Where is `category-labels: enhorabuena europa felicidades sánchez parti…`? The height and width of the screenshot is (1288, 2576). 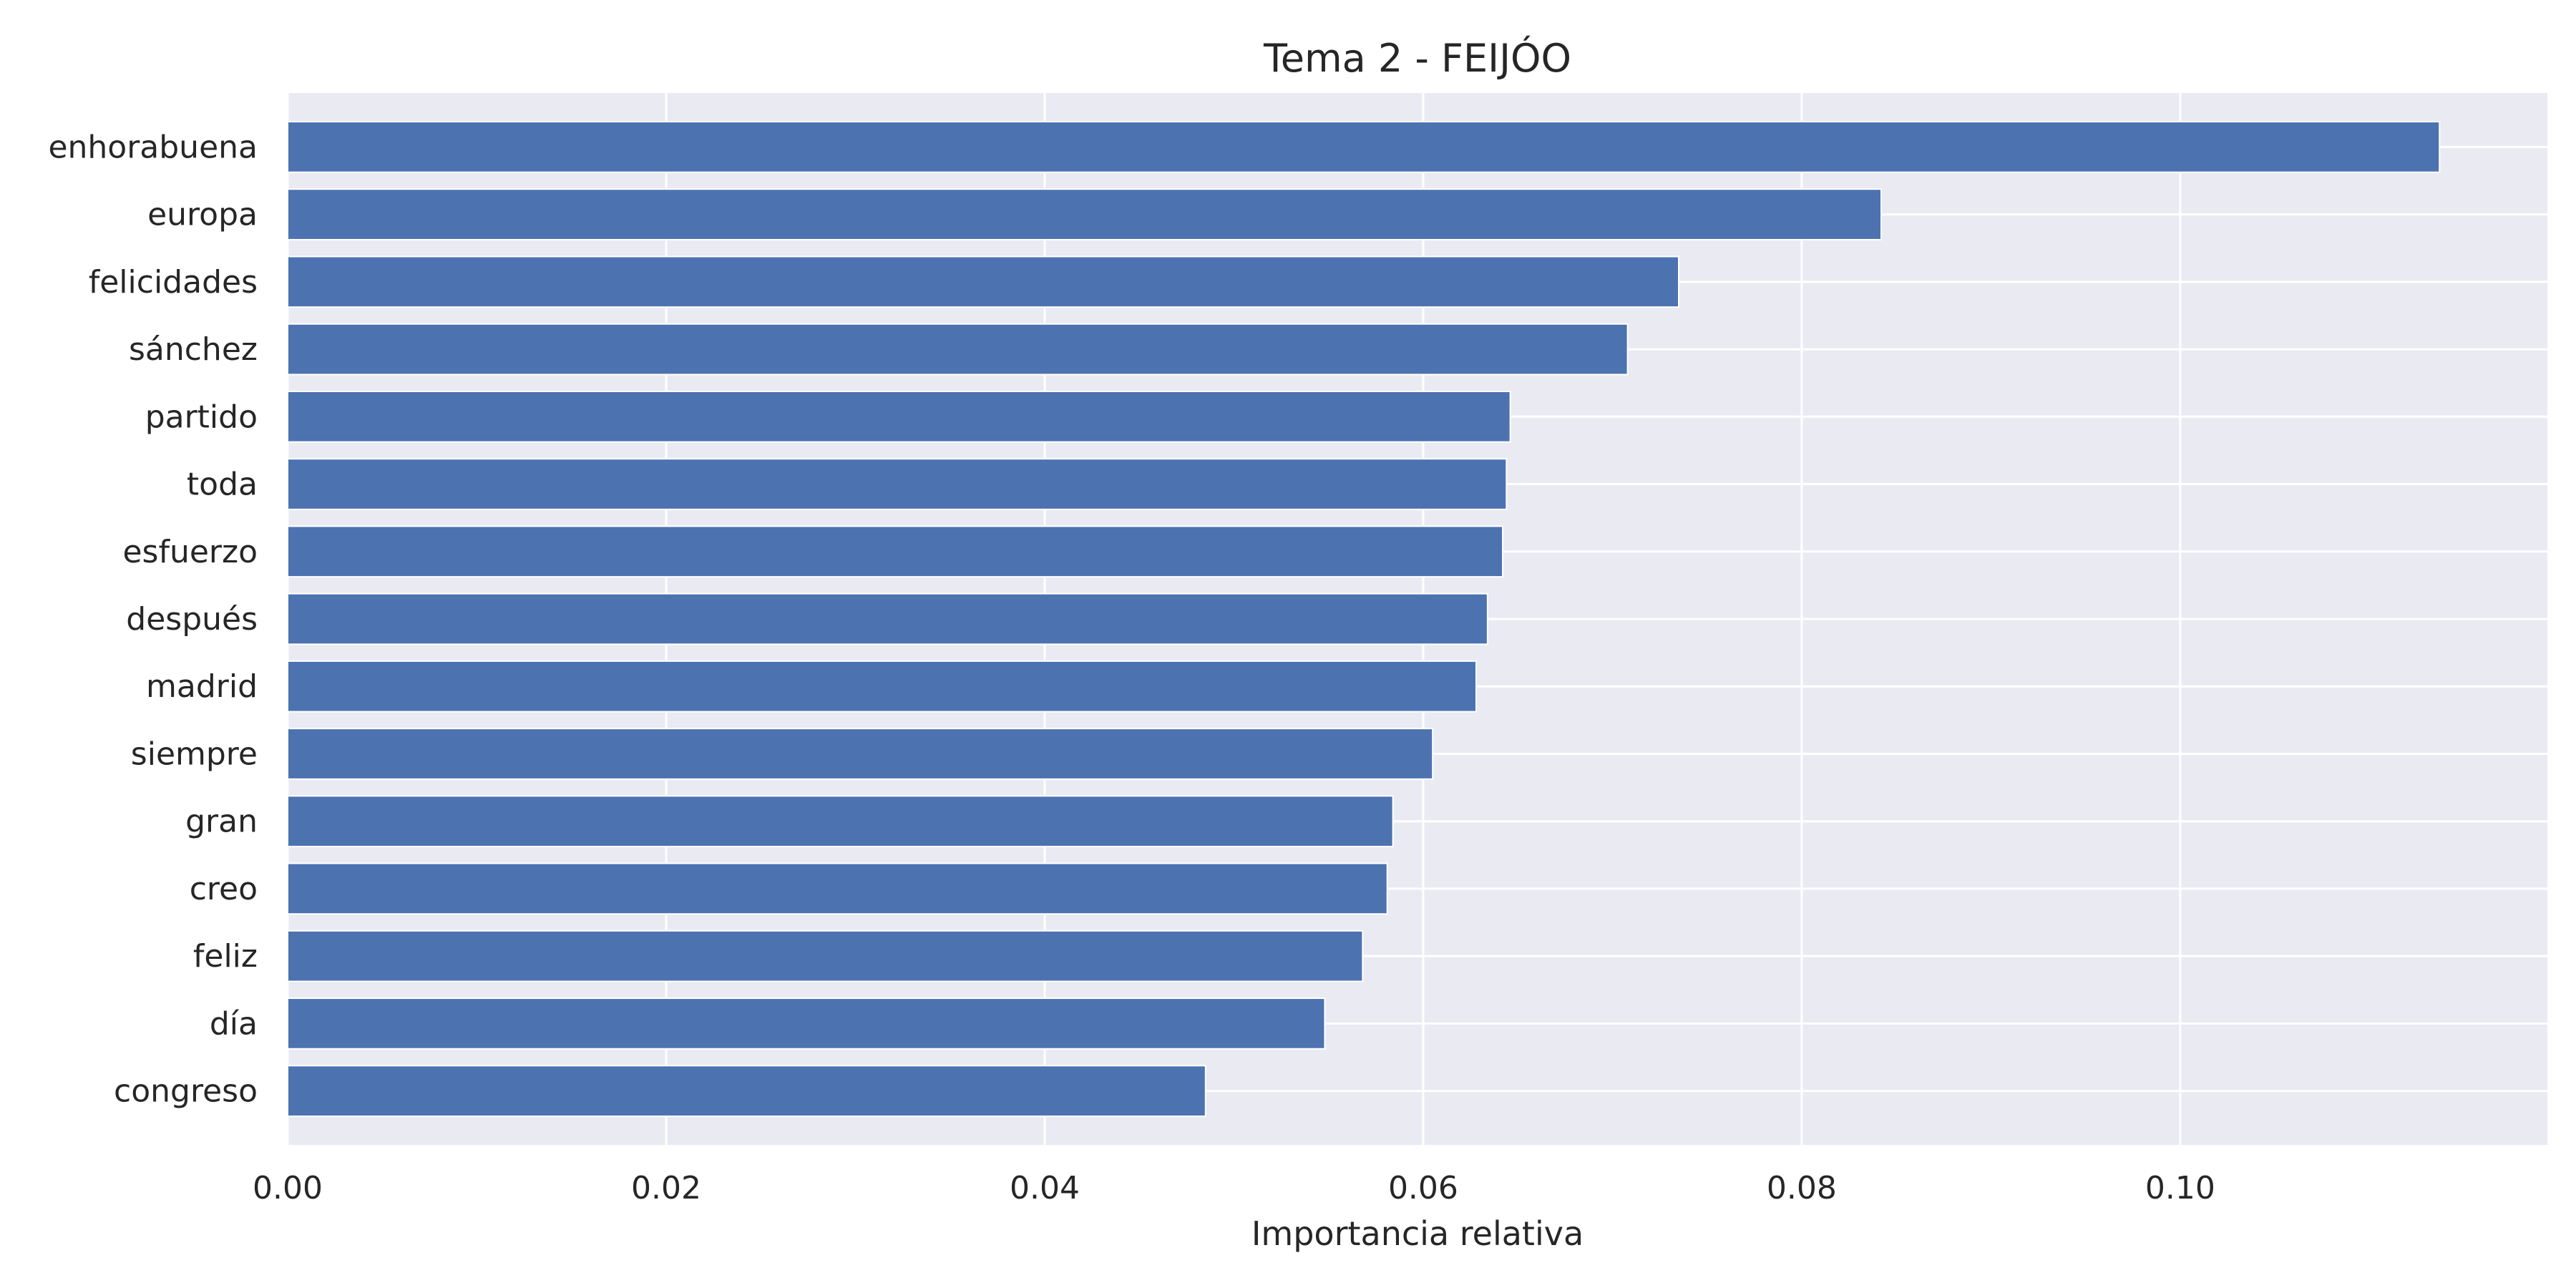 category-labels: enhorabuena europa felicidades sánchez parti… is located at coordinates (153, 619).